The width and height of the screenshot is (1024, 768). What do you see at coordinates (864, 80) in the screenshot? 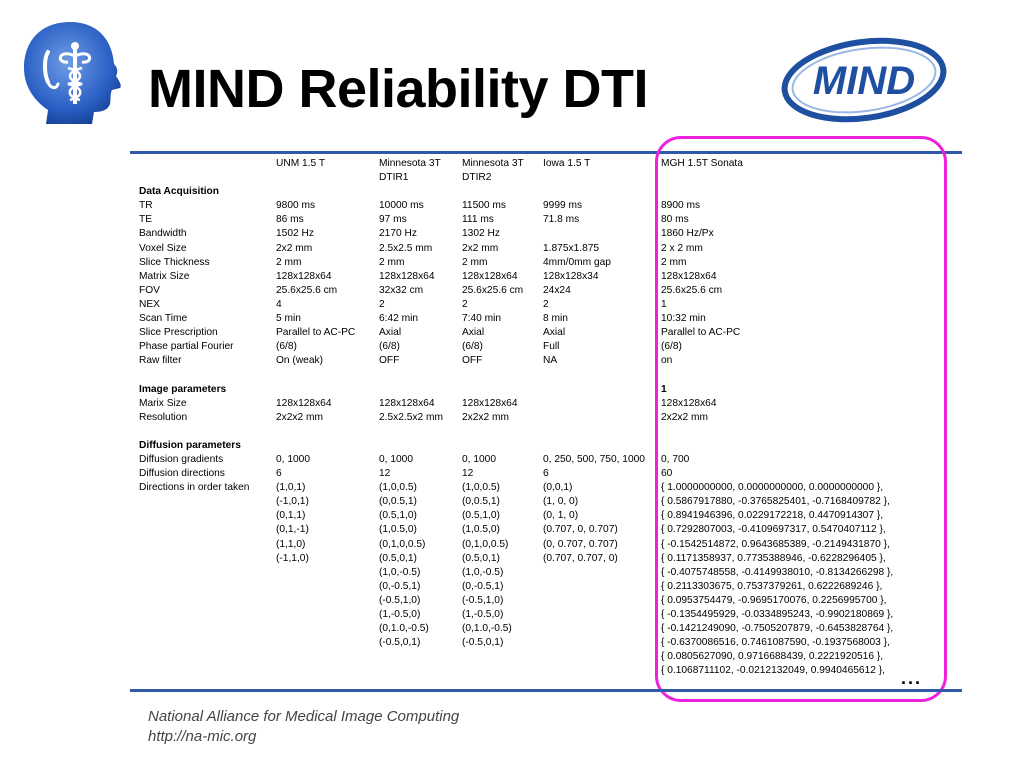
I see `mind-oval-logo: MIND` at bounding box center [864, 80].